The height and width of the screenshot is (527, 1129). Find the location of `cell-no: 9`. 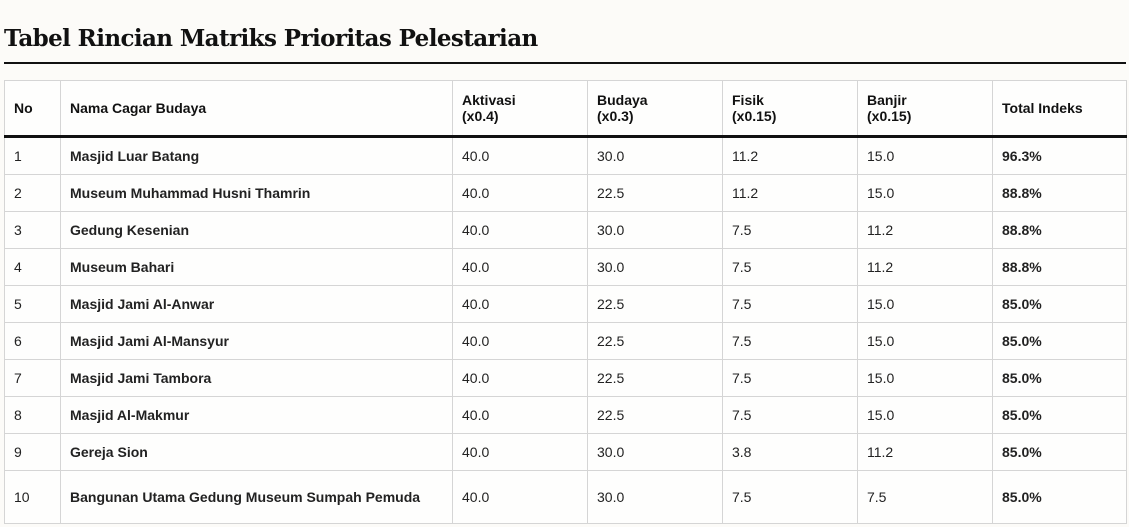

cell-no: 9 is located at coordinates (32, 452).